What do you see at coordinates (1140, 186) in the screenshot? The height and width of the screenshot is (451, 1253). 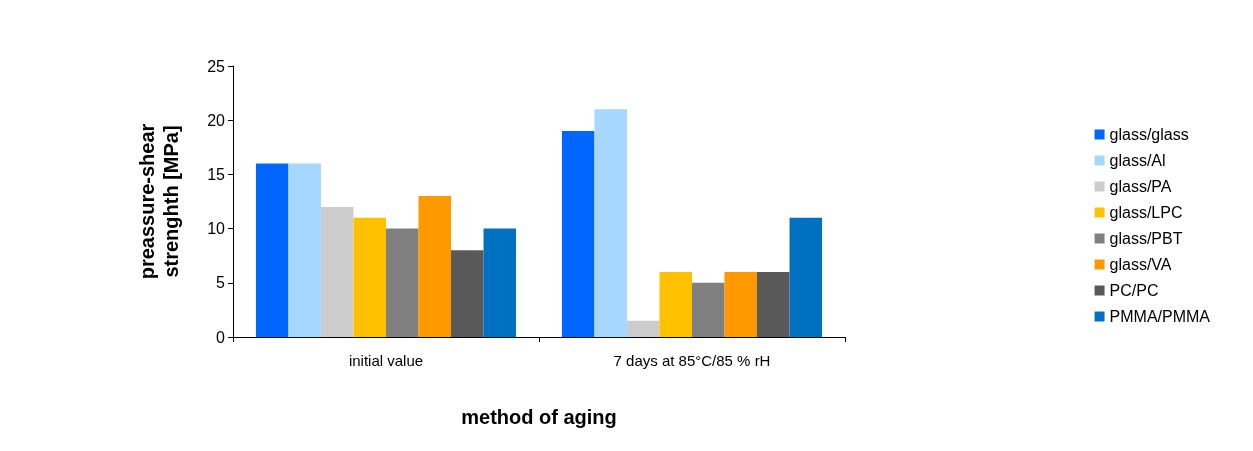 I see `legend-label: glass/PA` at bounding box center [1140, 186].